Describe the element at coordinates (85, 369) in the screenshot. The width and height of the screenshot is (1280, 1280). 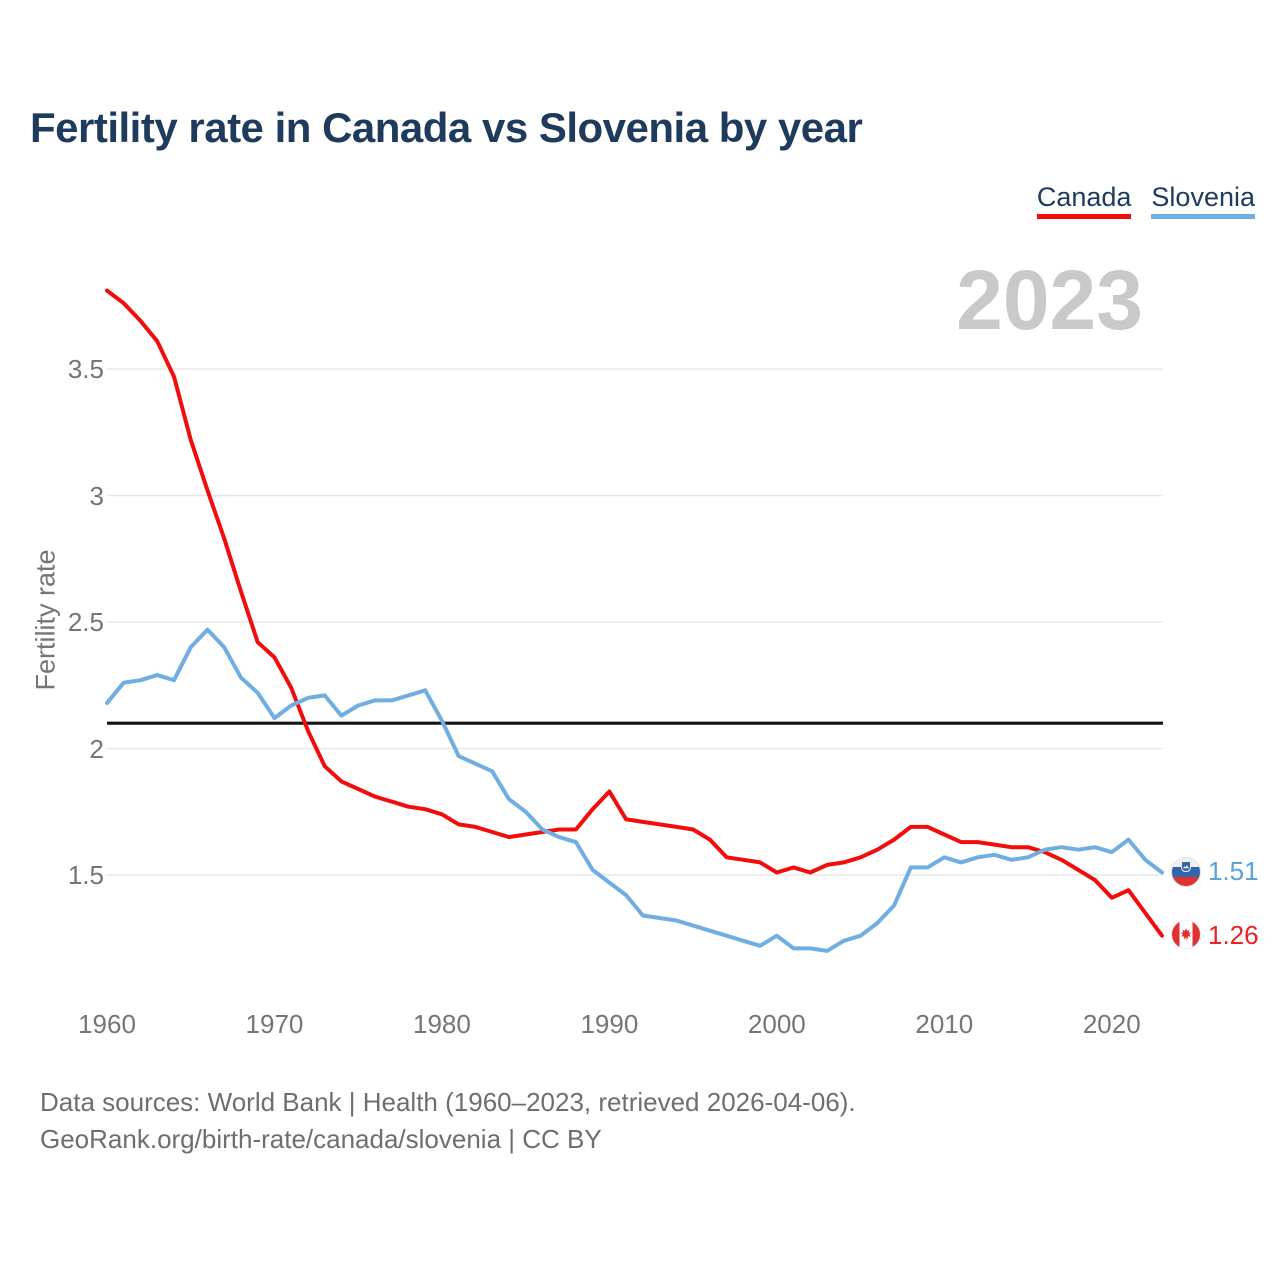
I see `y-tick-label: 3.5` at that location.